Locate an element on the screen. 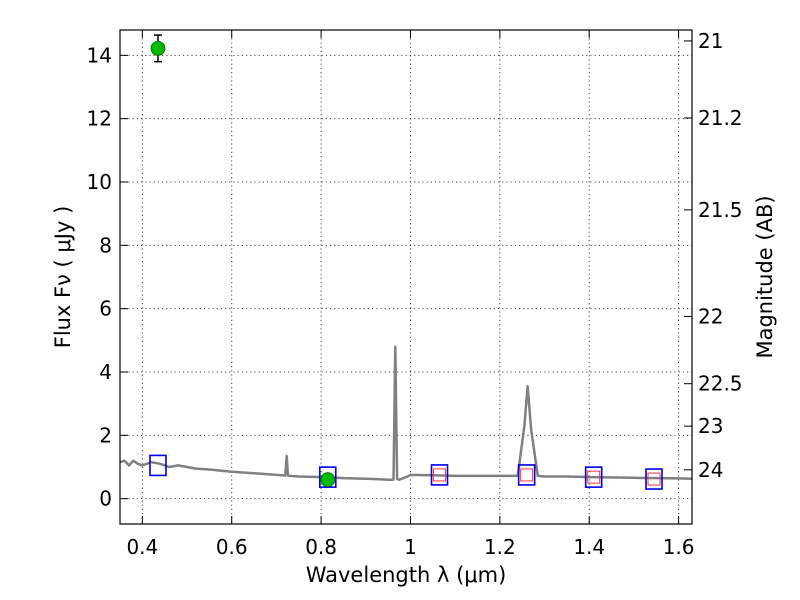 Image resolution: width=800 pixels, height=600 pixels. x-tick-label: 0.8 is located at coordinates (321, 547).